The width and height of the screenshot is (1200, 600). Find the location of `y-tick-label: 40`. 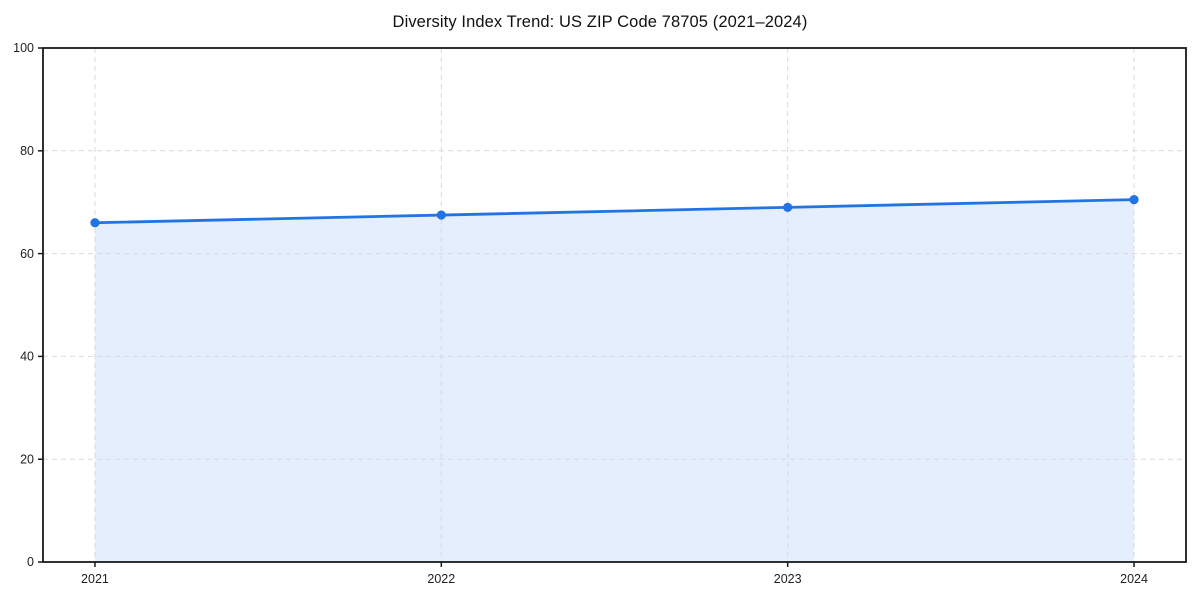

y-tick-label: 40 is located at coordinates (27, 357).